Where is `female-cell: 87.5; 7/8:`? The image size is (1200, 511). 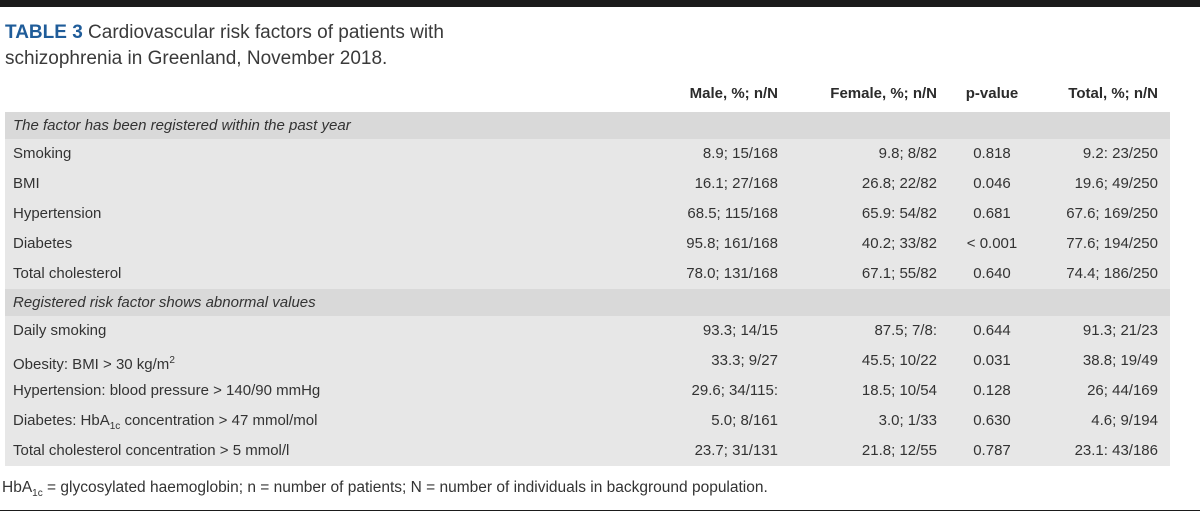 female-cell: 87.5; 7/8: is located at coordinates (905, 330).